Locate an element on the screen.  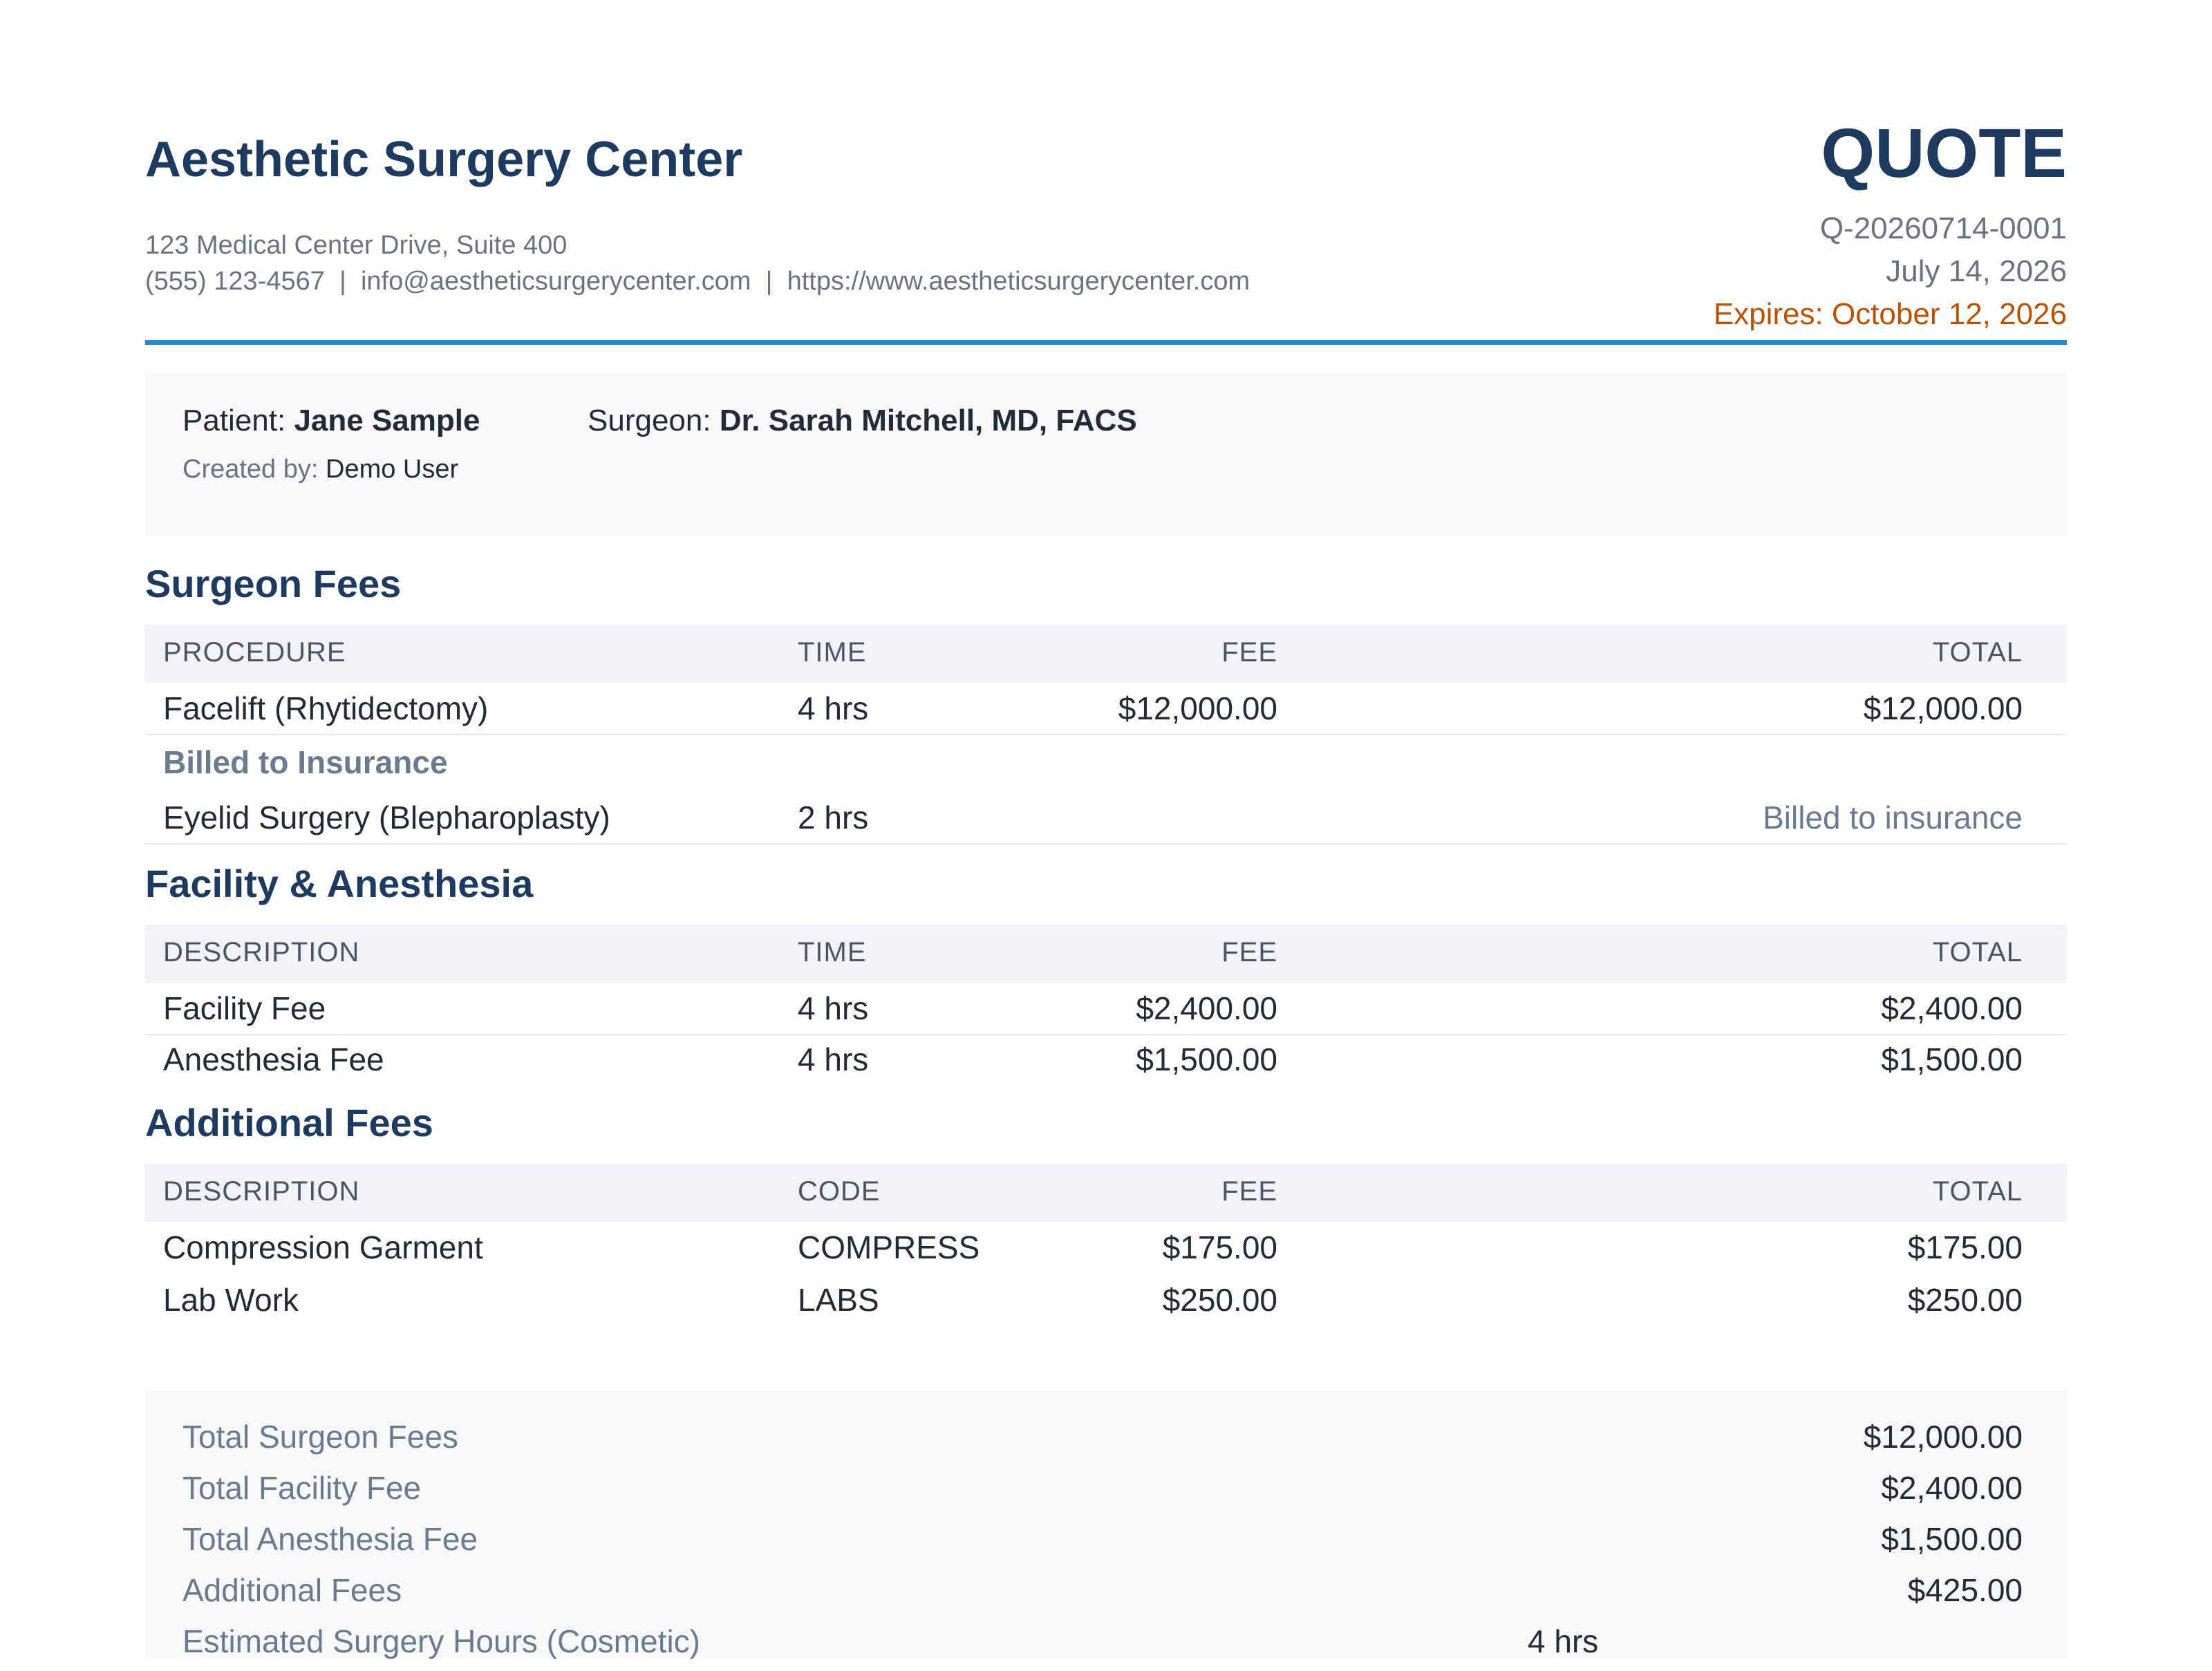
fee-cell: $2,400.00 is located at coordinates (1206, 1008).